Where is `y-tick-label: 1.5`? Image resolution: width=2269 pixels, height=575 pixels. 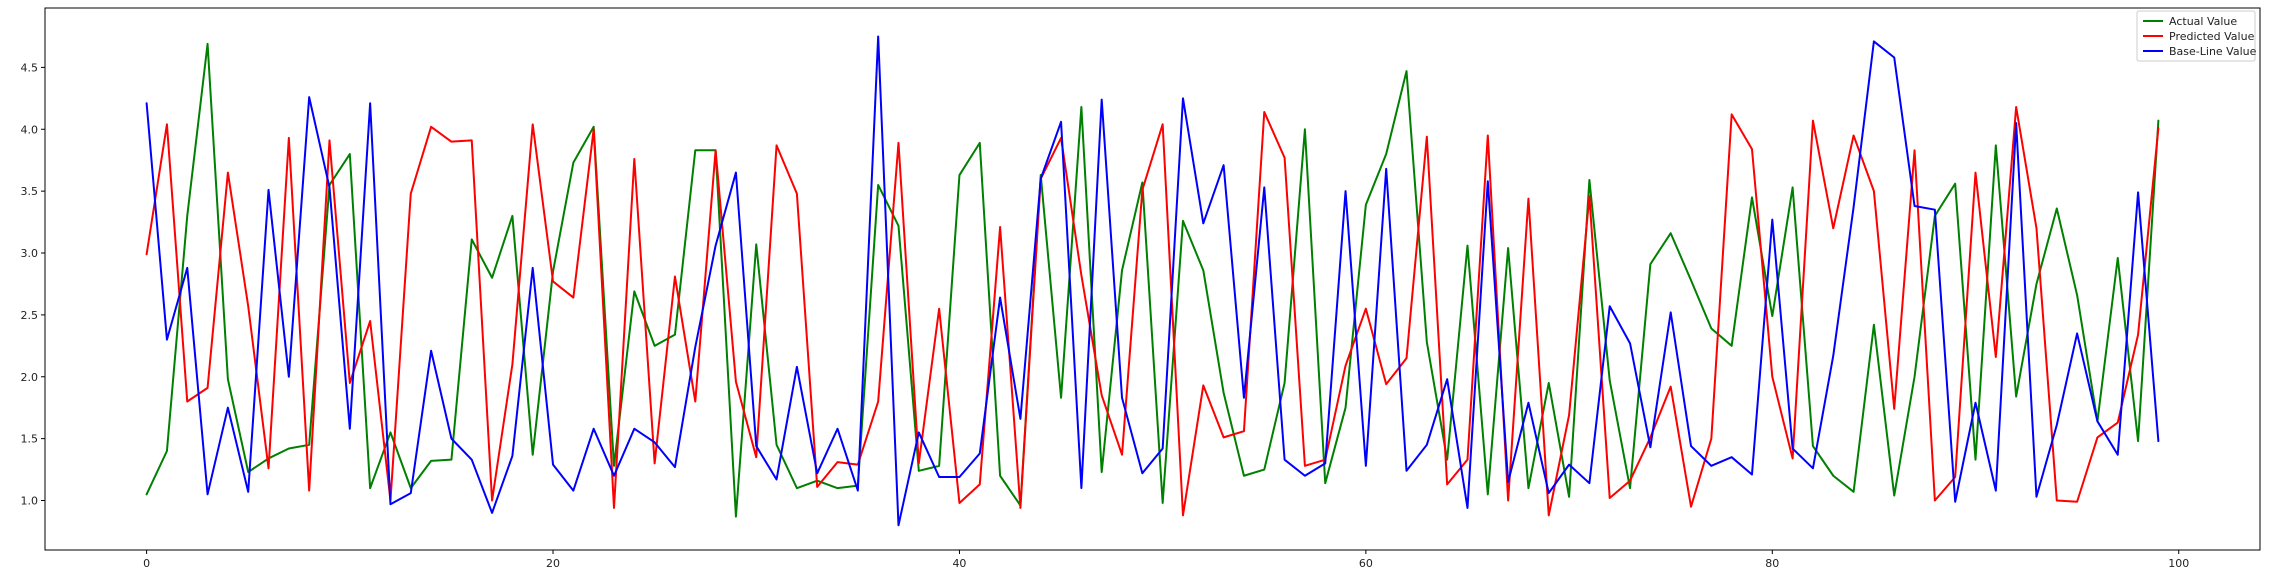
y-tick-label: 1.5 is located at coordinates (30, 439).